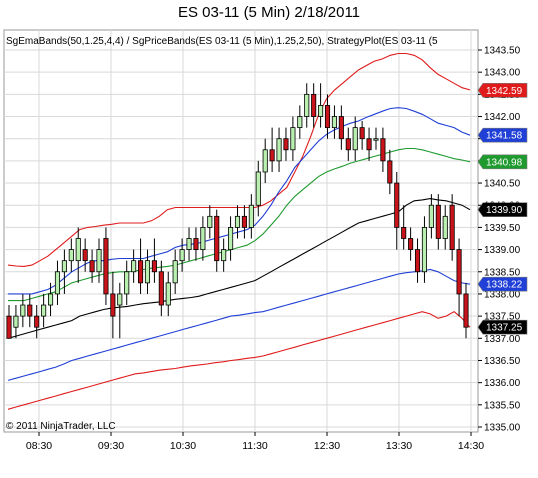 This screenshot has width=538, height=478. What do you see at coordinates (255, 446) in the screenshot?
I see `x-tick-label: 11:30` at bounding box center [255, 446].